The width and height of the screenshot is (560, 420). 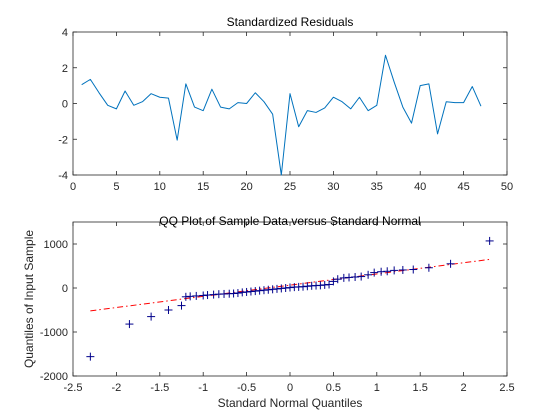 I want to click on x-tick-label: 50, so click(x=507, y=187).